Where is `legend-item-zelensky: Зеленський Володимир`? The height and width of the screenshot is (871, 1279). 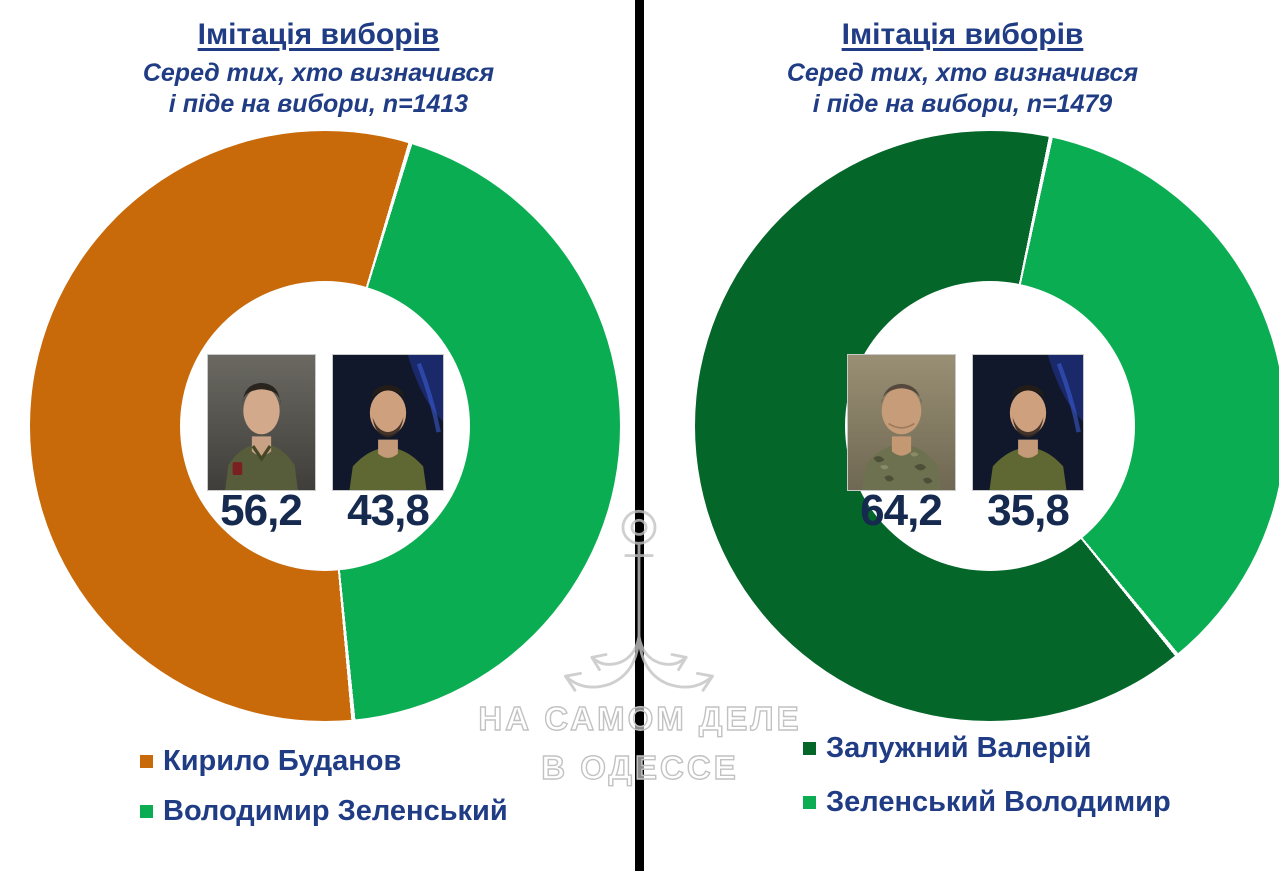
legend-item-zelensky: Зеленський Володимир is located at coordinates (987, 802).